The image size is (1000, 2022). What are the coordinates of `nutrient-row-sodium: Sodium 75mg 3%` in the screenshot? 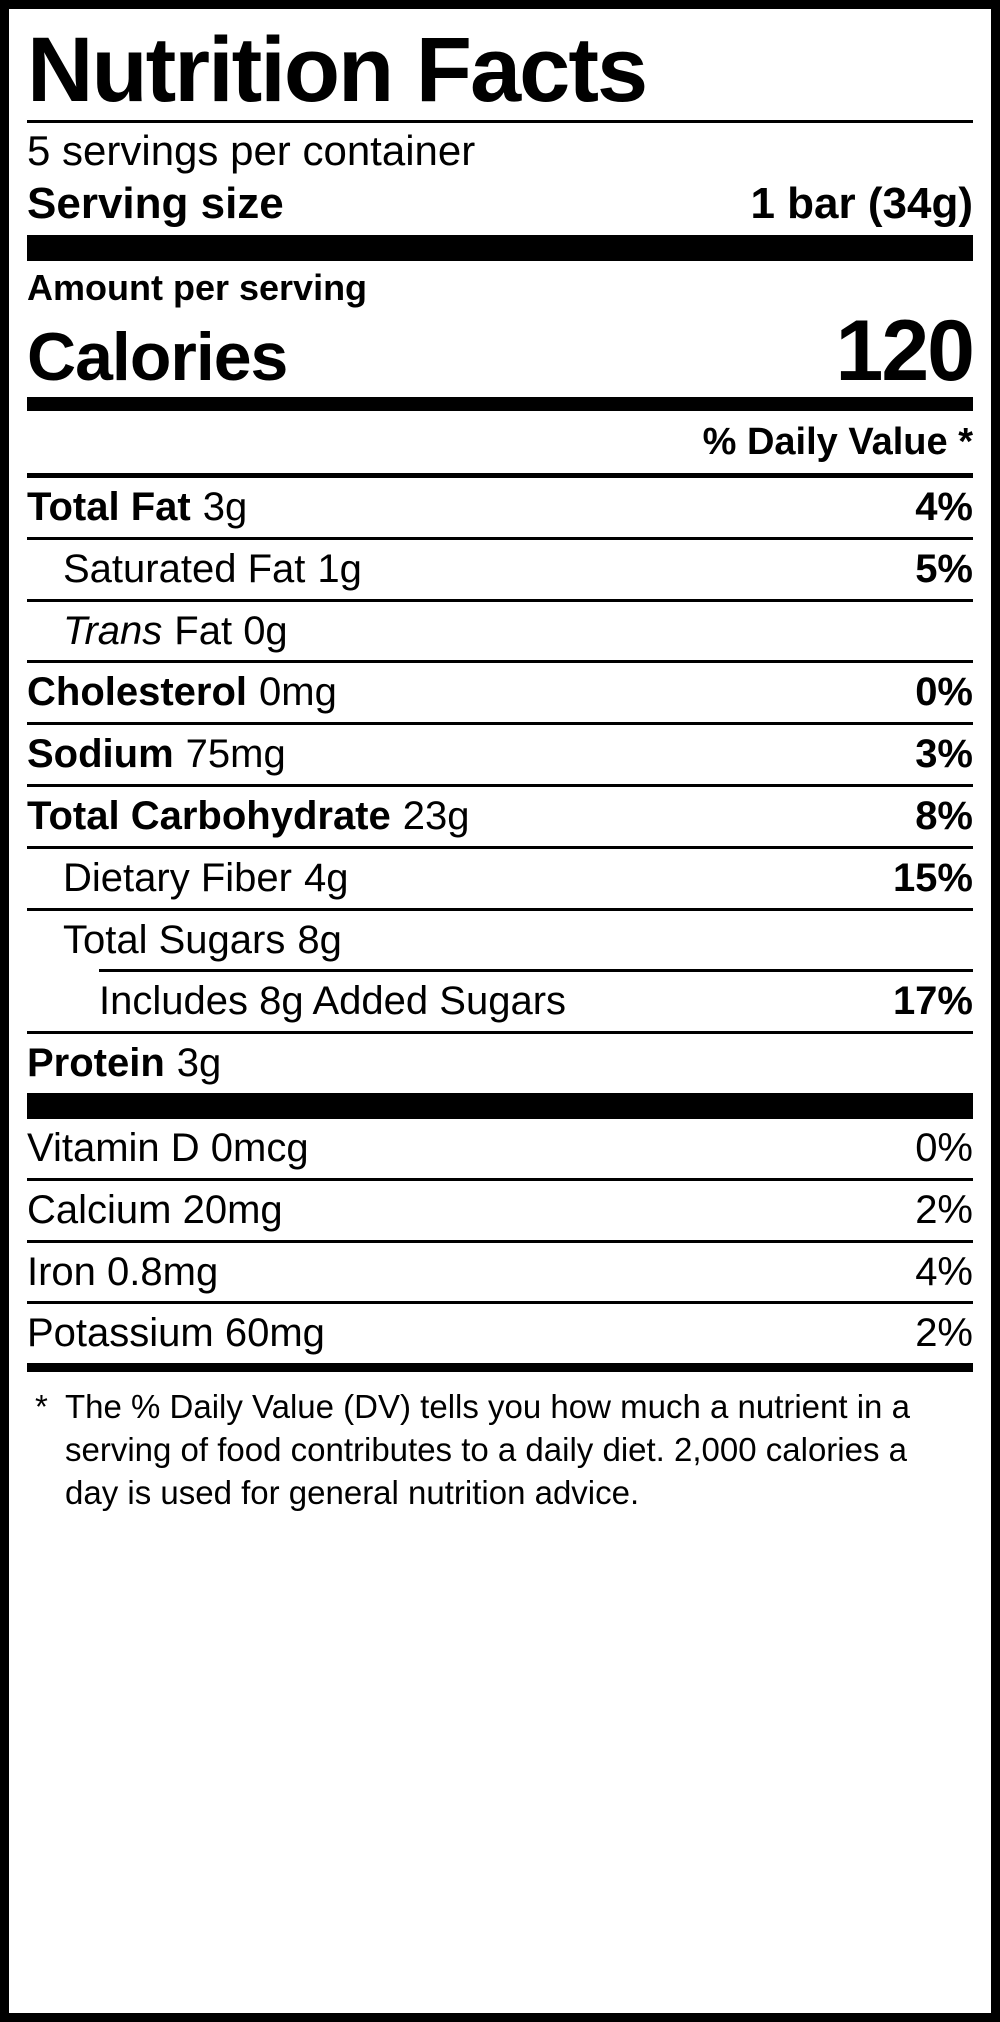 It's located at (500, 754).